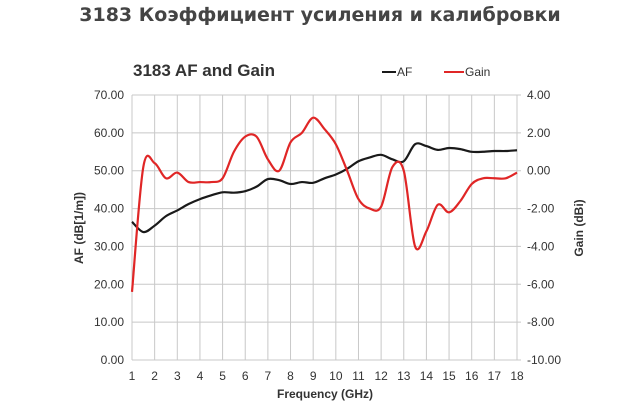 The image size is (640, 420). What do you see at coordinates (541, 322) in the screenshot?
I see `y2-tick-label: -8.00` at bounding box center [541, 322].